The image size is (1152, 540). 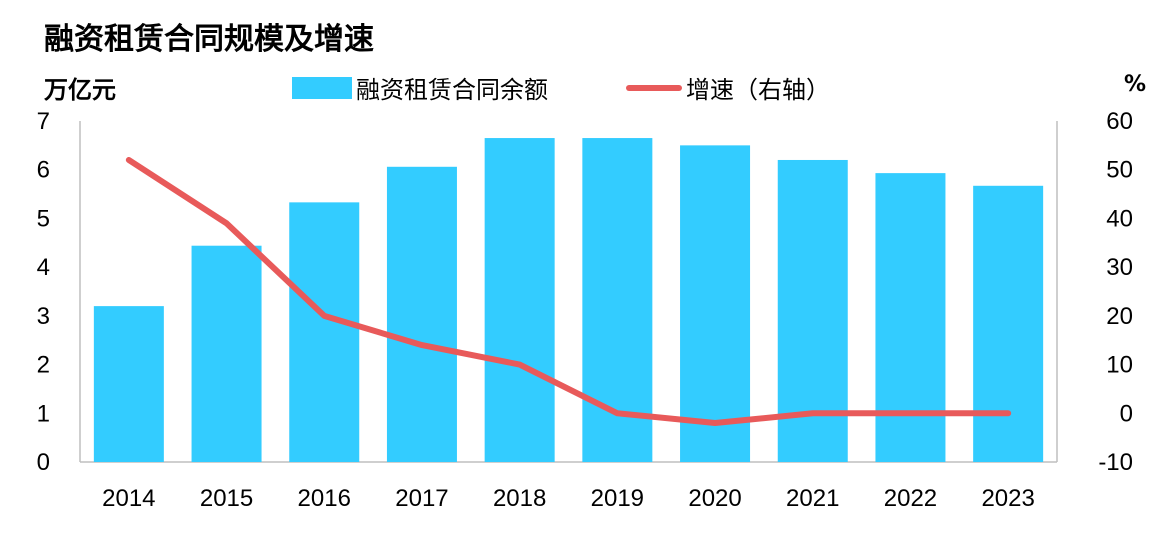 I want to click on right-tick-label: 40, so click(x=1119, y=218).